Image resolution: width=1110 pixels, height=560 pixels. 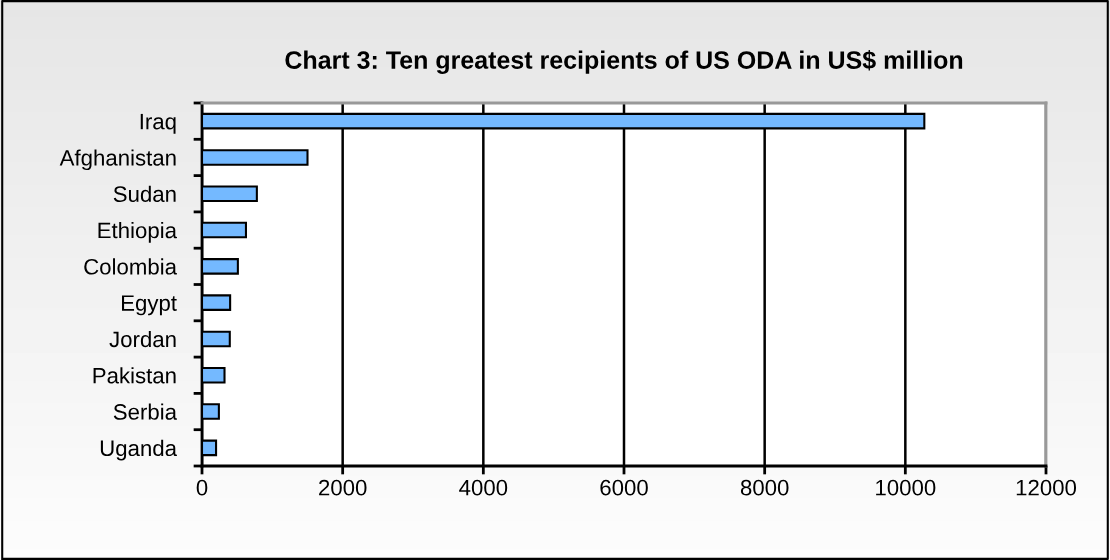 I want to click on y-tick-label: Colombia, so click(x=130, y=266).